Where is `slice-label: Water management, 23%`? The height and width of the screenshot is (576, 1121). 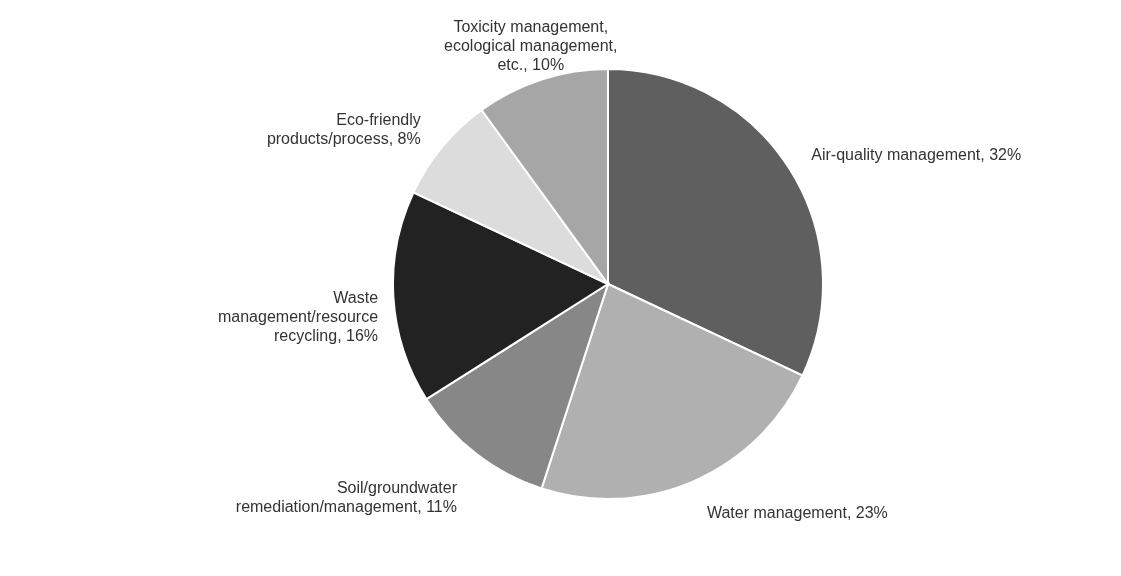
slice-label: Water management, 23% is located at coordinates (797, 512).